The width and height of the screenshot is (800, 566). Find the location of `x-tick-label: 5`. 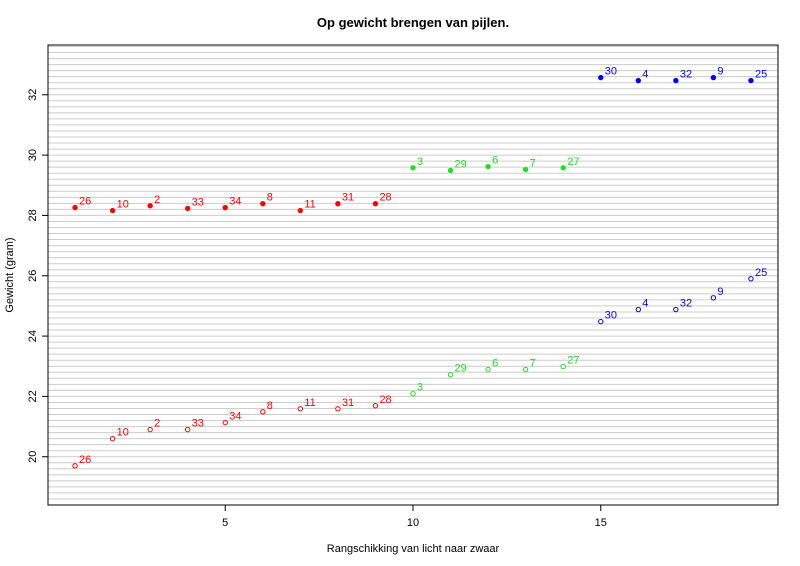

x-tick-label: 5 is located at coordinates (225, 523).